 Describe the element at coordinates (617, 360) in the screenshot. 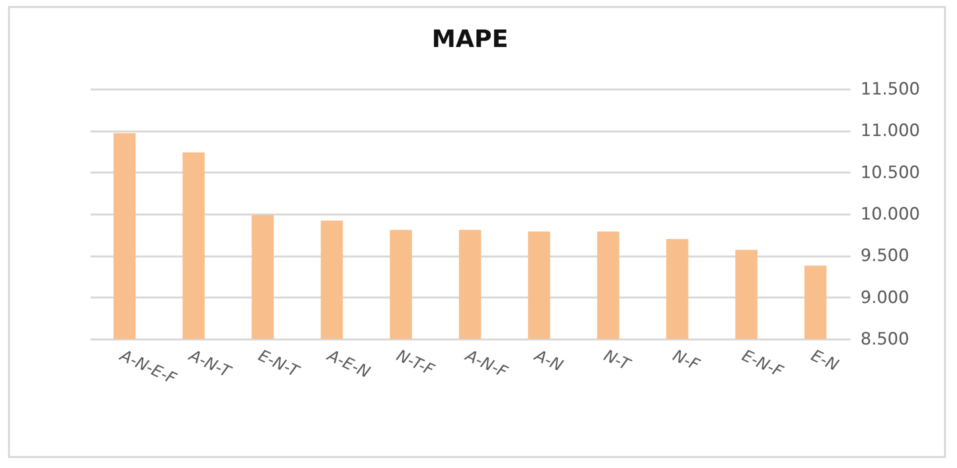

I see `x-tick-label: N-T` at that location.